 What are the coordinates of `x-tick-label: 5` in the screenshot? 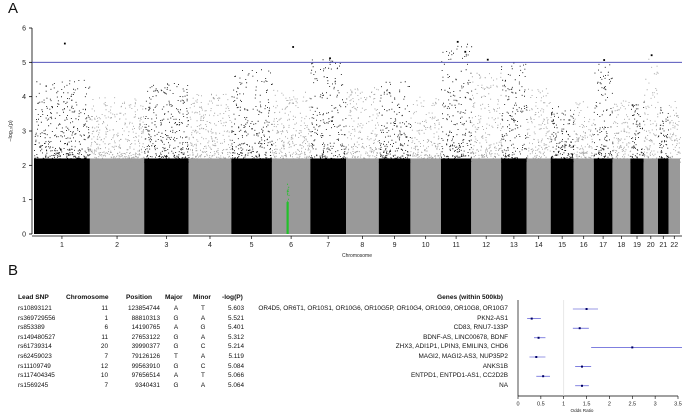 It's located at (252, 245).